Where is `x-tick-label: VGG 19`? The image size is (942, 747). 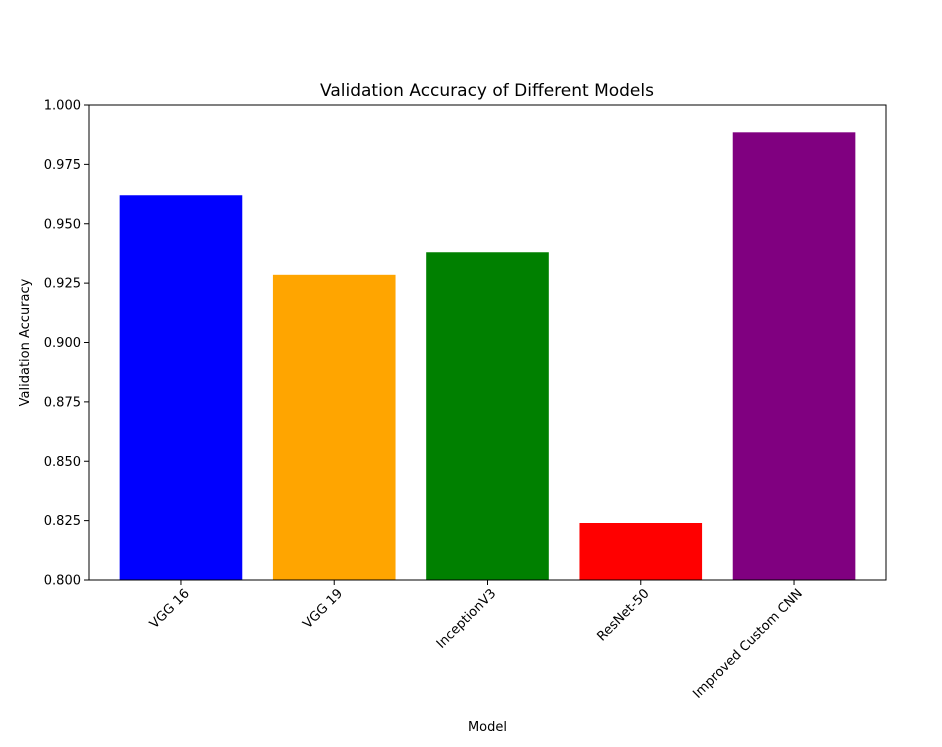 x-tick-label: VGG 19 is located at coordinates (323, 609).